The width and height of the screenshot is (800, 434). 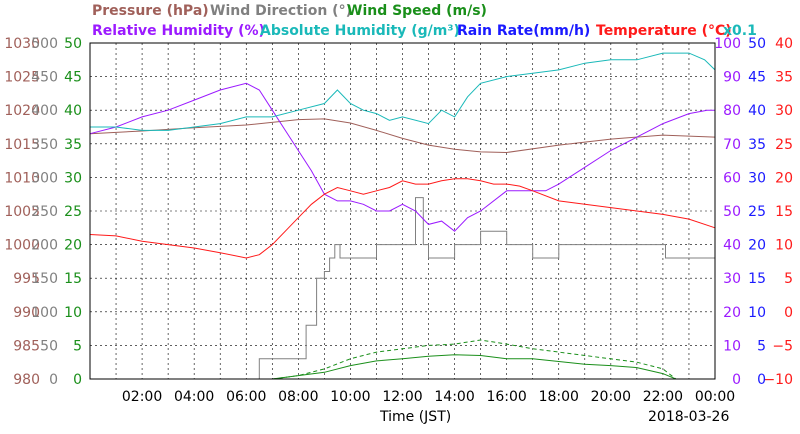 What do you see at coordinates (73, 178) in the screenshot?
I see `wind-speed-tick-label: 30` at bounding box center [73, 178].